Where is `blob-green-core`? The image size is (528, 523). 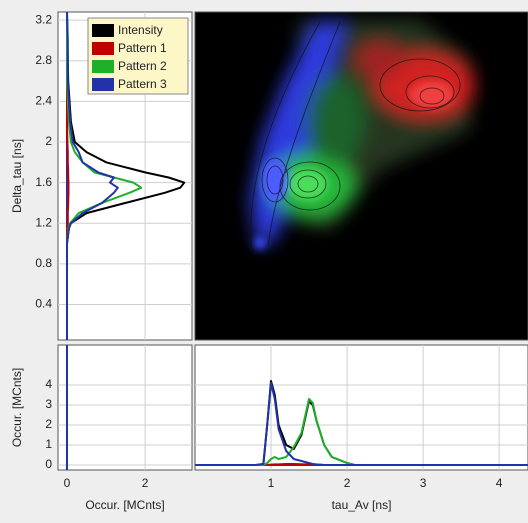
blob-green-core is located at coordinates (308, 184).